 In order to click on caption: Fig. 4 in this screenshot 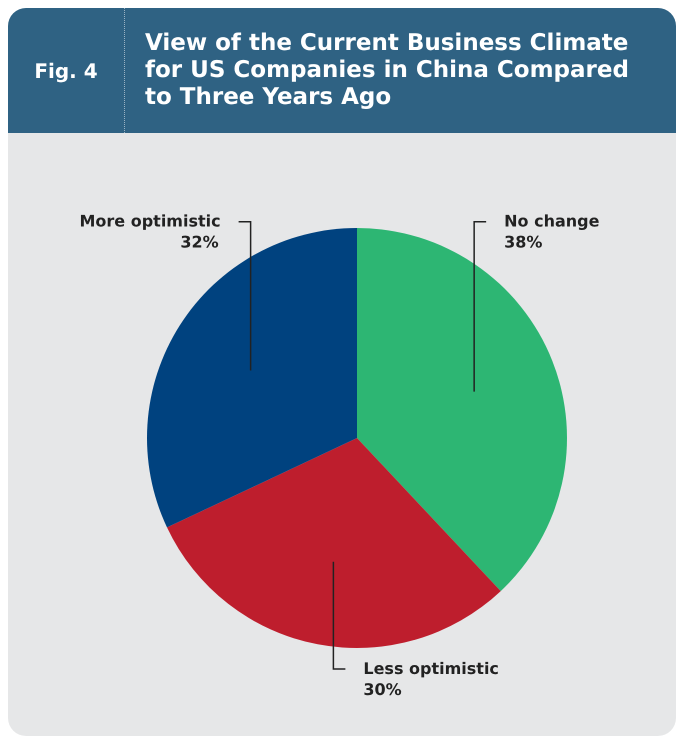, I will do `click(66, 70)`.